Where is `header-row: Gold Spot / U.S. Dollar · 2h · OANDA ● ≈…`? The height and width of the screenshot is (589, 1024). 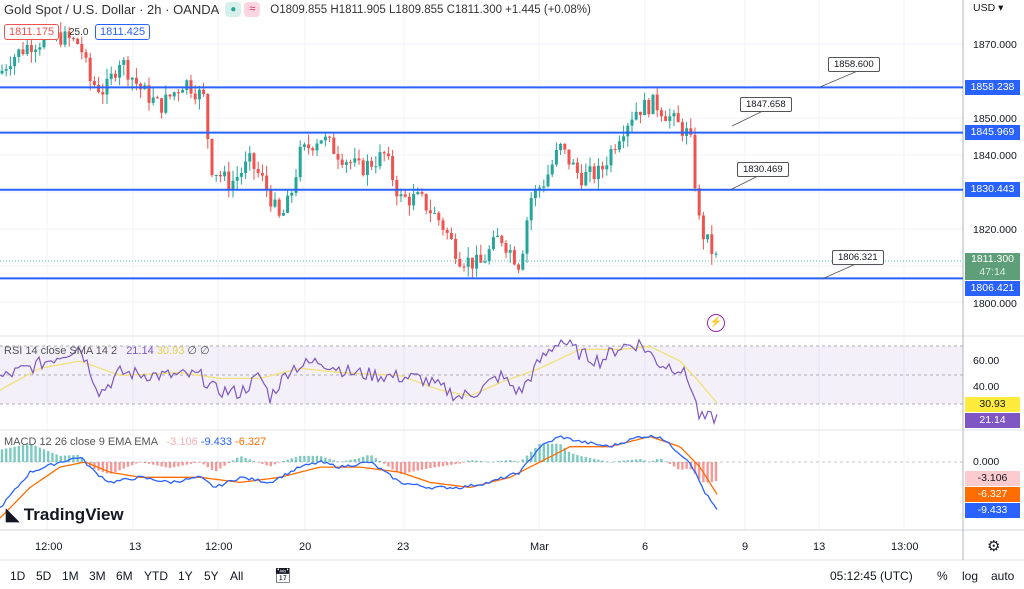
header-row: Gold Spot / U.S. Dollar · 2h · OANDA ● ≈… is located at coordinates (297, 9).